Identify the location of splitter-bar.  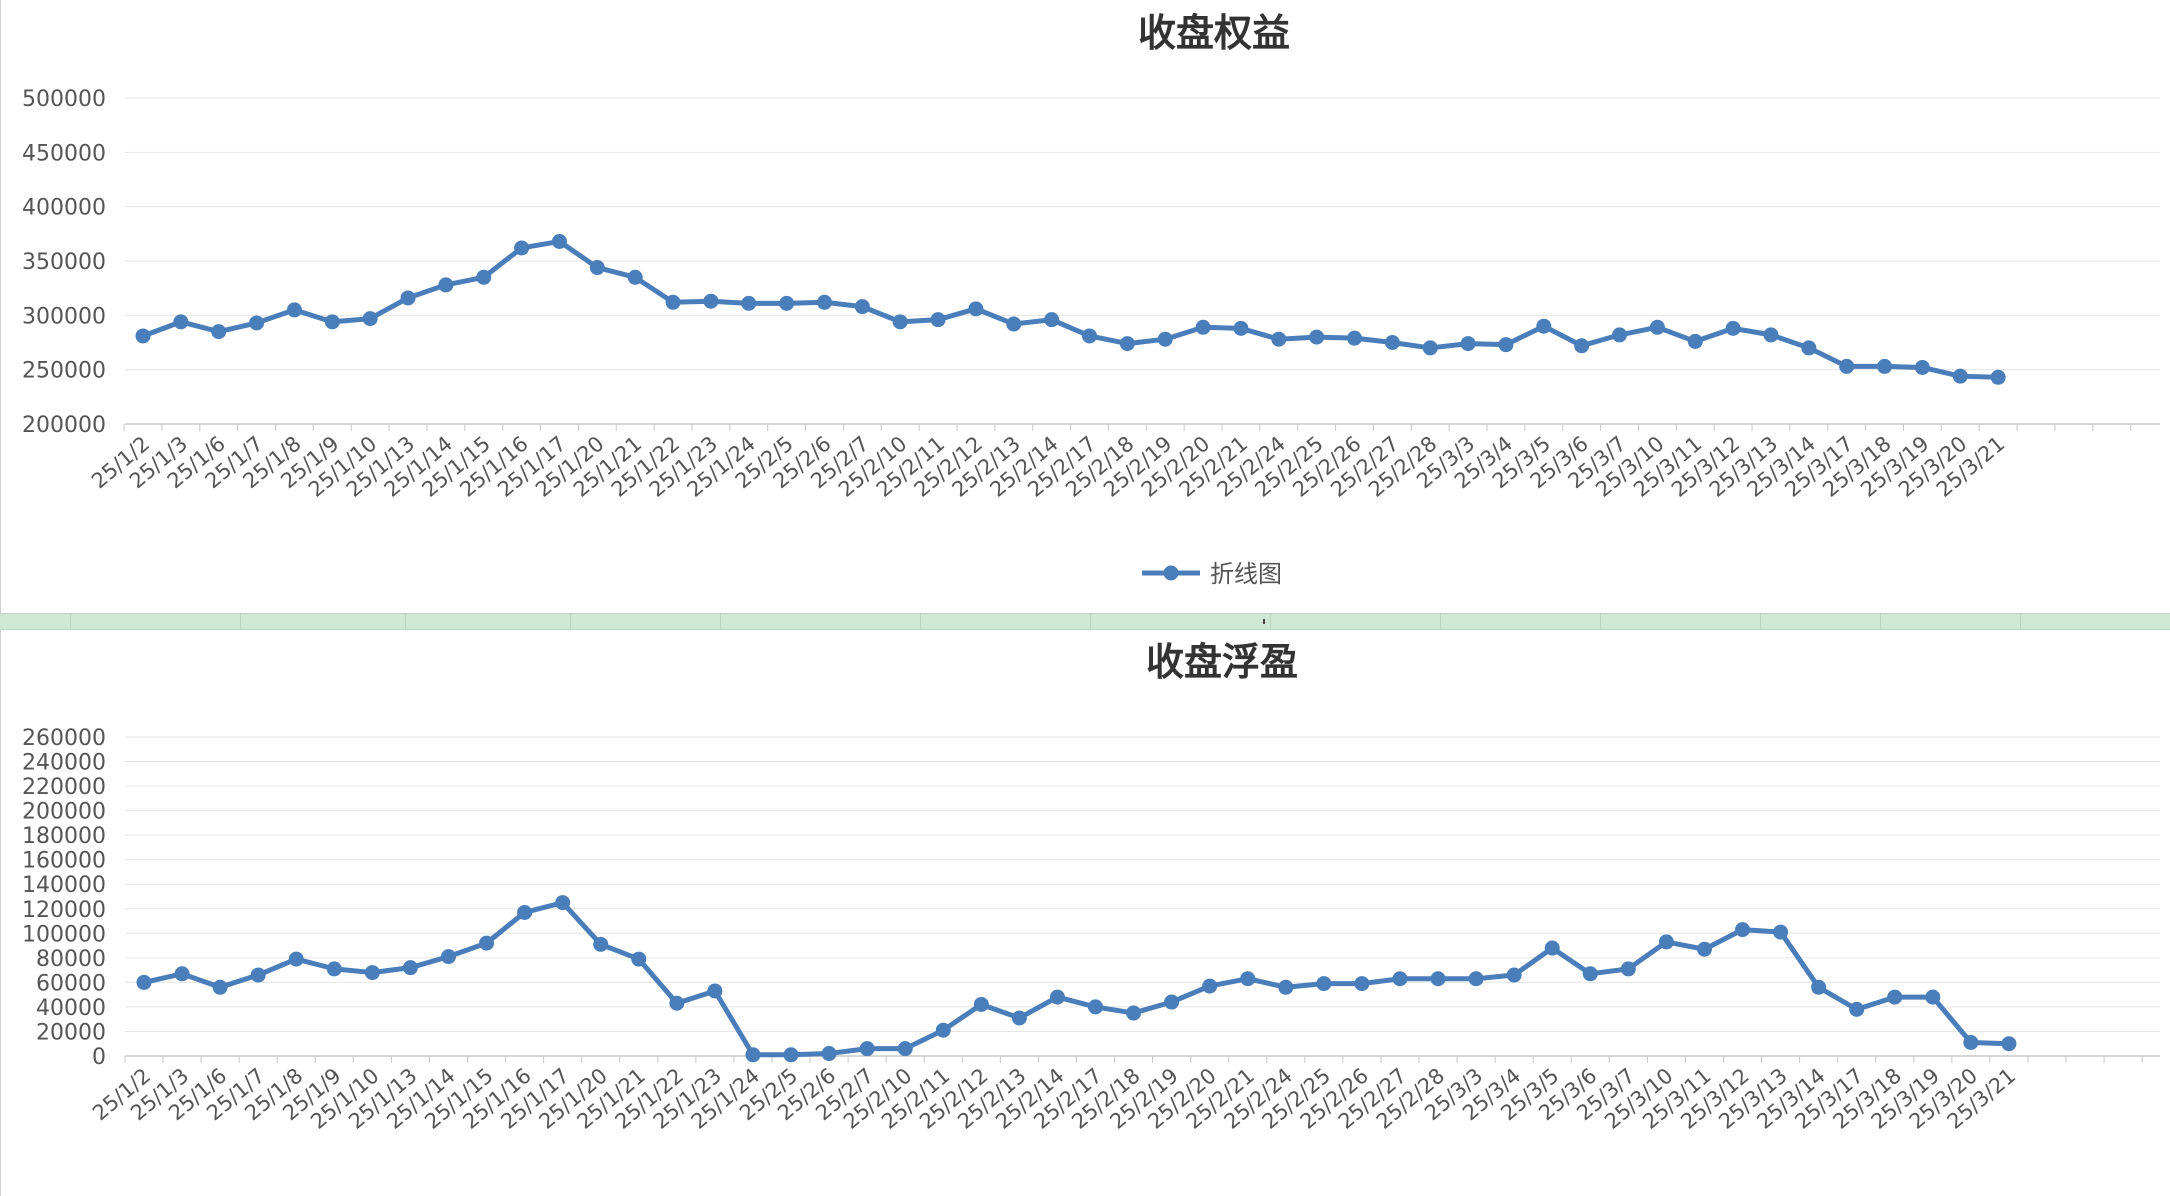
(1085, 621).